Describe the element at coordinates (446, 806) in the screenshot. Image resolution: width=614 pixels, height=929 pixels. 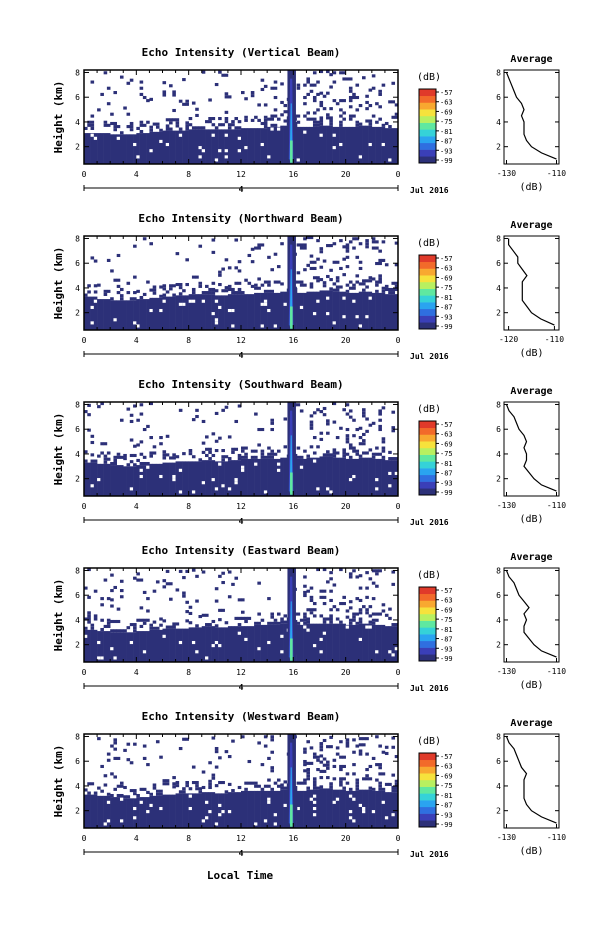
I see `colorbar-tick-label: -87` at that location.